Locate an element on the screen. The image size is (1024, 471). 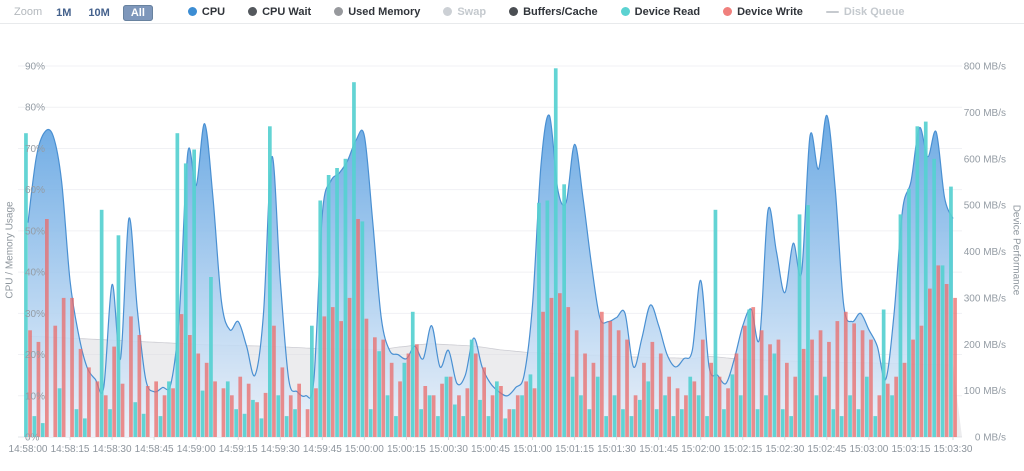
svg-text: 90% is located at coordinates (35, 67).